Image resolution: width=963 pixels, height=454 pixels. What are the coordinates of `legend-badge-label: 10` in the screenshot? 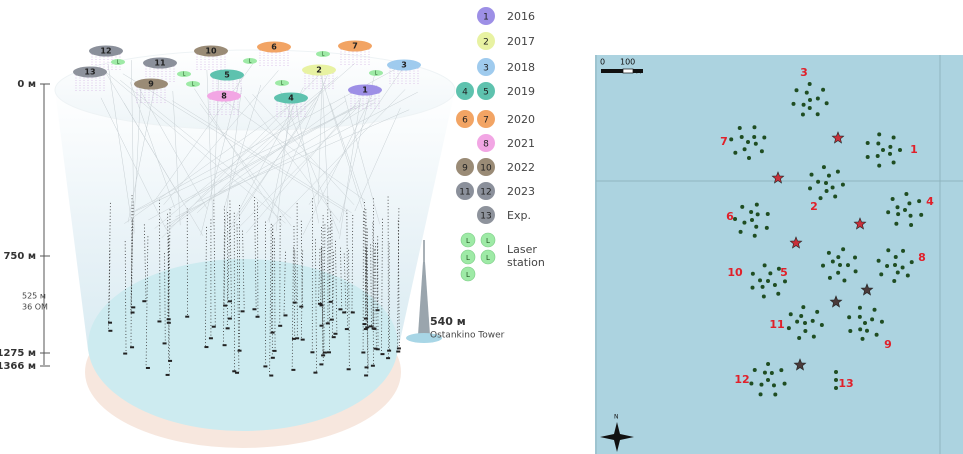 It's located at (486, 169).